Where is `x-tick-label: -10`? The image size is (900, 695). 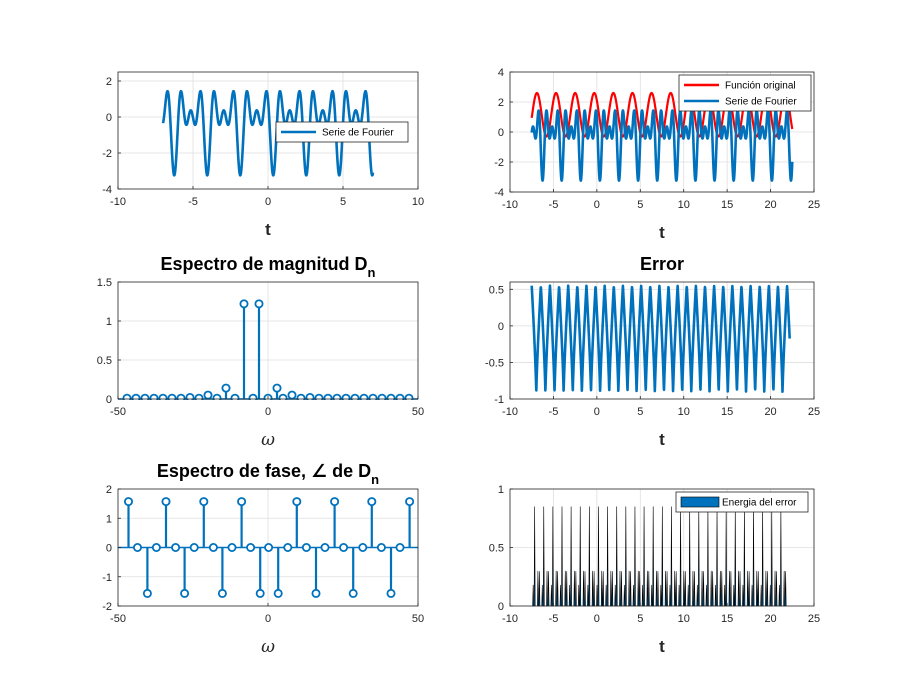 x-tick-label: -10 is located at coordinates (510, 205).